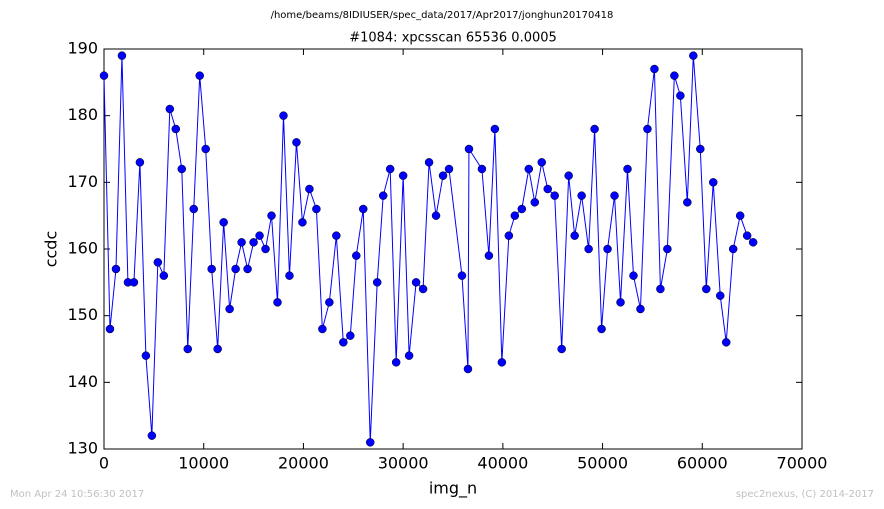  What do you see at coordinates (203, 463) in the screenshot?
I see `x-tick-label: 10000` at bounding box center [203, 463].